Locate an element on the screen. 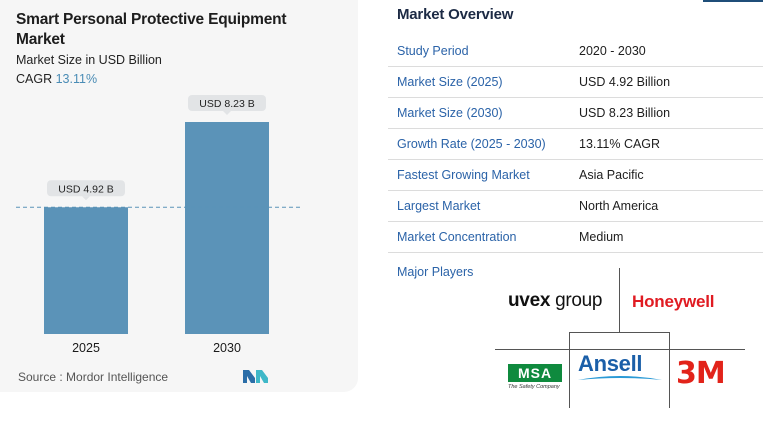 The height and width of the screenshot is (422, 763). overview-label: Market Concentration is located at coordinates (457, 237).